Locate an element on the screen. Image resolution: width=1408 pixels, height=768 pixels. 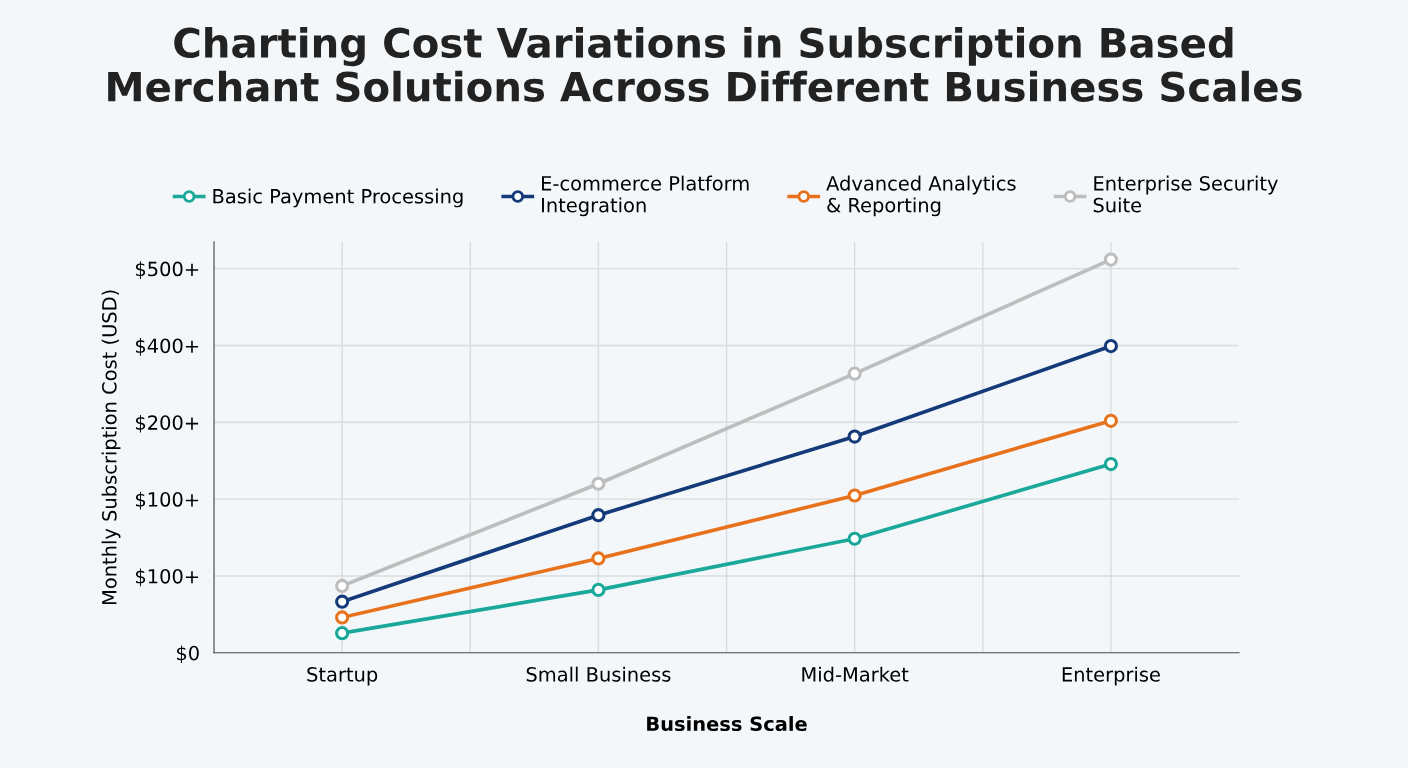
x-tick-label: Mid-Market is located at coordinates (855, 674).